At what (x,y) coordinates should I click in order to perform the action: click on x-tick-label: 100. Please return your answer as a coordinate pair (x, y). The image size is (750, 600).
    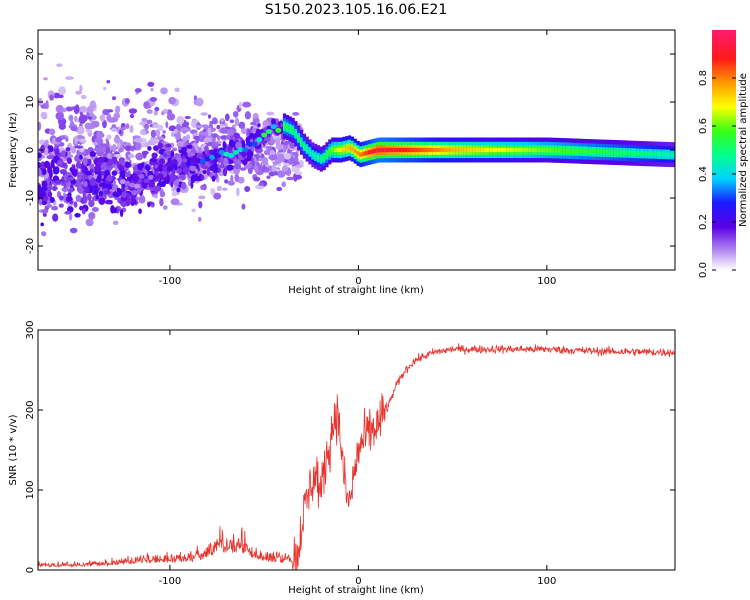
    Looking at the image, I should click on (546, 281).